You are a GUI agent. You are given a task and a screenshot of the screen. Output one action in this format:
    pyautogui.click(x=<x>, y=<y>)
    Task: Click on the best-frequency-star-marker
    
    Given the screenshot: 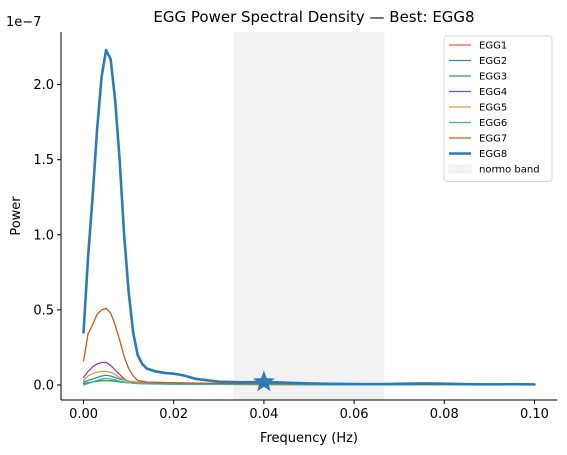 What is the action you would take?
    pyautogui.click(x=264, y=381)
    